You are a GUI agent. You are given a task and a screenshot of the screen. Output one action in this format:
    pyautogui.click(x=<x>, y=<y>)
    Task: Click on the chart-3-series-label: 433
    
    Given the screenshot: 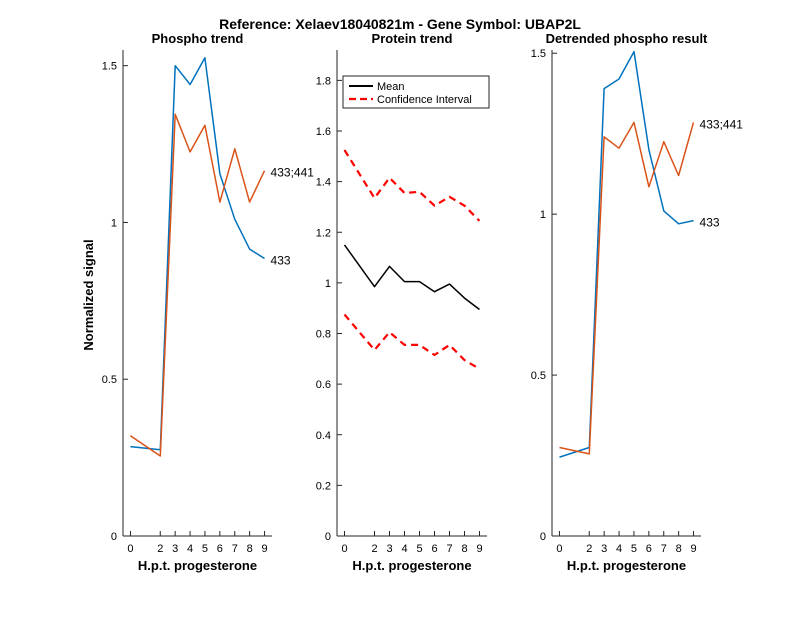 What is the action you would take?
    pyautogui.click(x=710, y=223)
    